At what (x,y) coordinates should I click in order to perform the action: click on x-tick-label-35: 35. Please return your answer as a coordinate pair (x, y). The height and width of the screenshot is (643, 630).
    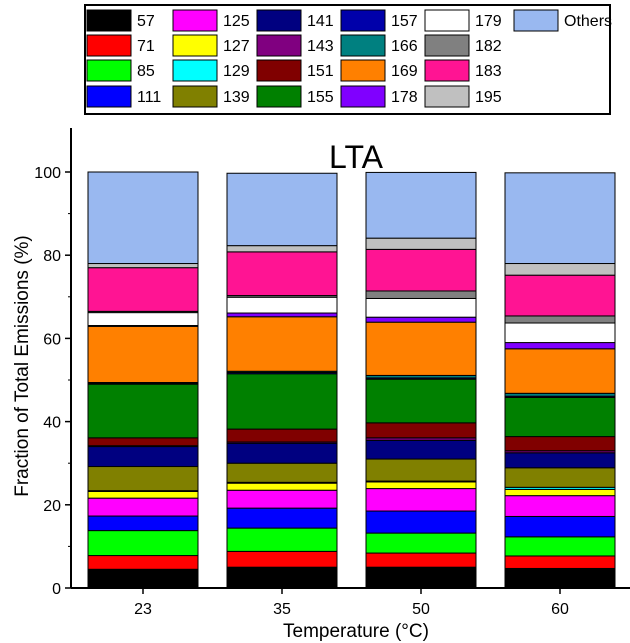
    Looking at the image, I should click on (282, 609).